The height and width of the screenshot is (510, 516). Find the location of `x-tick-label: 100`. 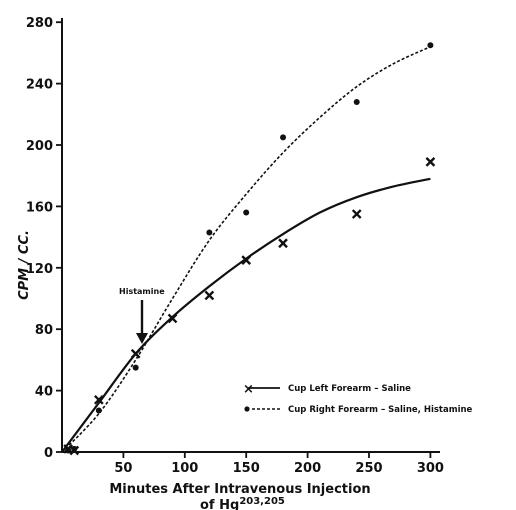

x-tick-label: 100 is located at coordinates (184, 468).